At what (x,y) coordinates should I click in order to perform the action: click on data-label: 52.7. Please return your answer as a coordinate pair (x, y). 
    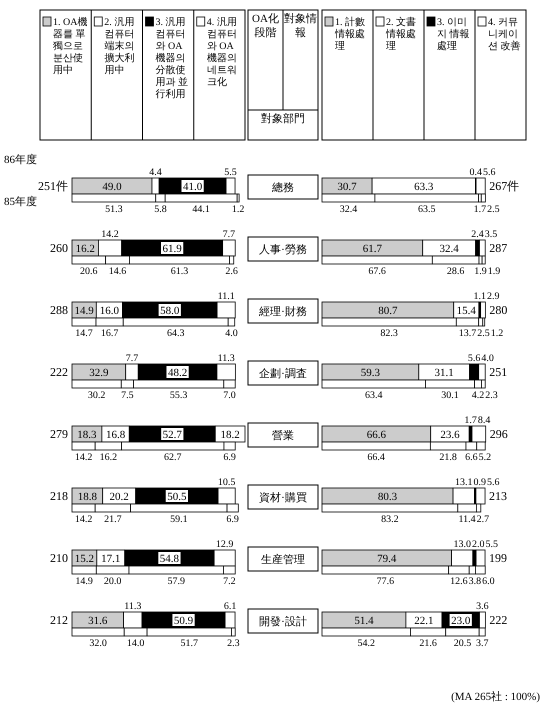
    Looking at the image, I should click on (172, 435).